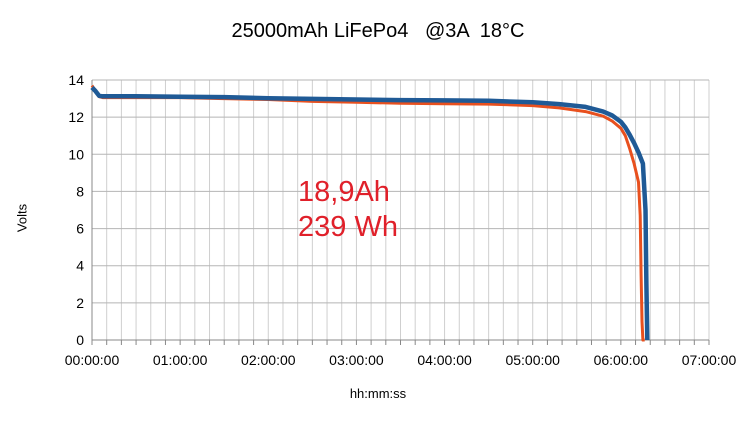  I want to click on y-tick-label: 8, so click(80, 191).